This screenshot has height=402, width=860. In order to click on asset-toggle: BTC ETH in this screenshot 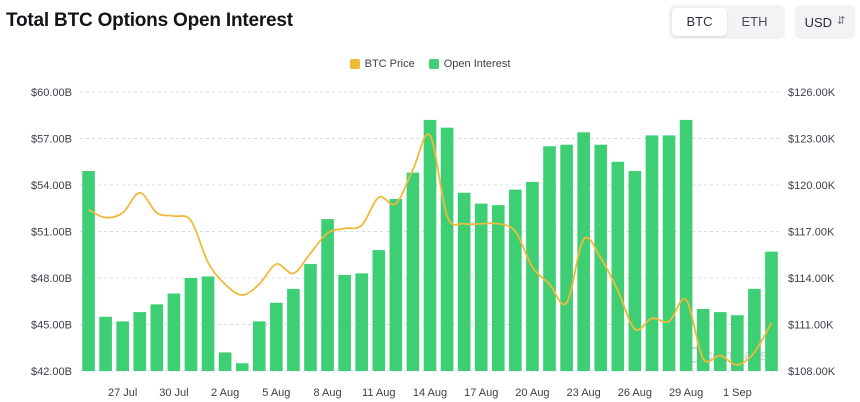, I will do `click(727, 22)`.